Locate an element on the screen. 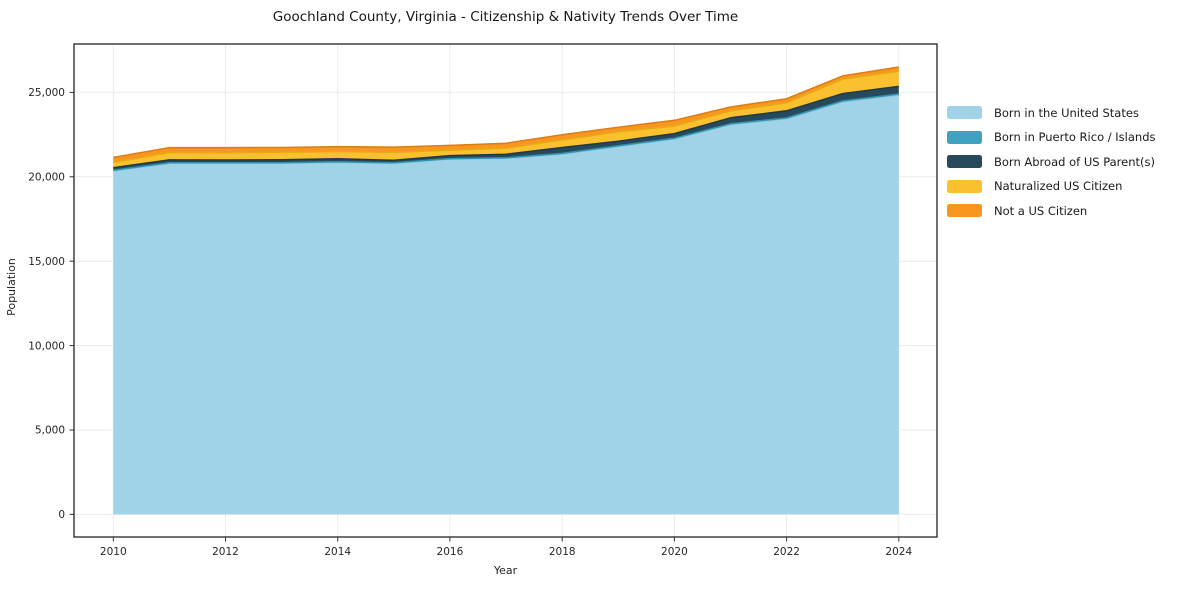 This screenshot has width=1189, height=590. legend-swatch-not-citizen-icon is located at coordinates (964, 210).